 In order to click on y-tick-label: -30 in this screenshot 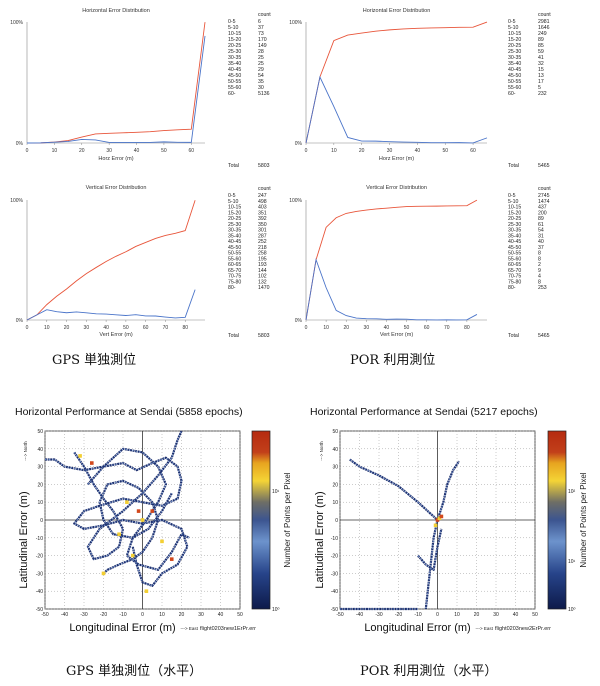, I will do `click(334, 574)`.